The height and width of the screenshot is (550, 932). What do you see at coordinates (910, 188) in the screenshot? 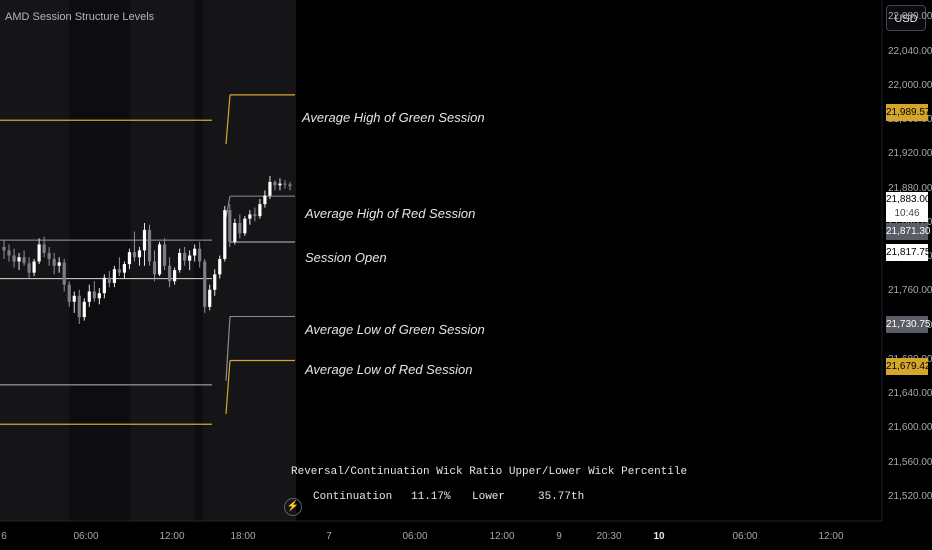
I see `price-axis-tick: 21,880.00` at bounding box center [910, 188].